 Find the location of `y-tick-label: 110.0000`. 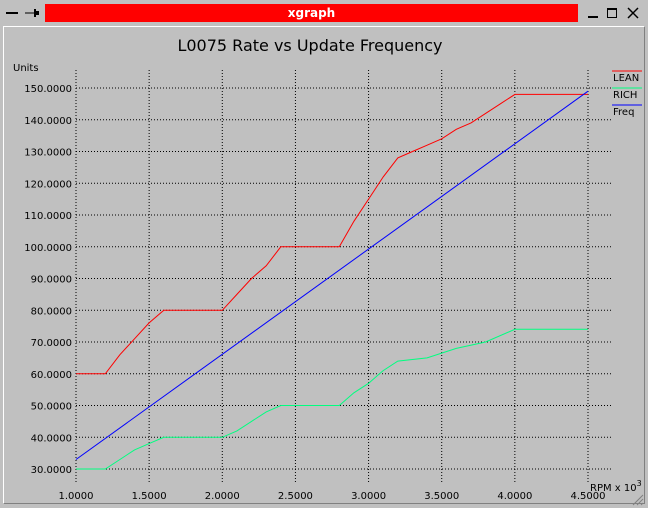

y-tick-label: 110.0000 is located at coordinates (48, 216).